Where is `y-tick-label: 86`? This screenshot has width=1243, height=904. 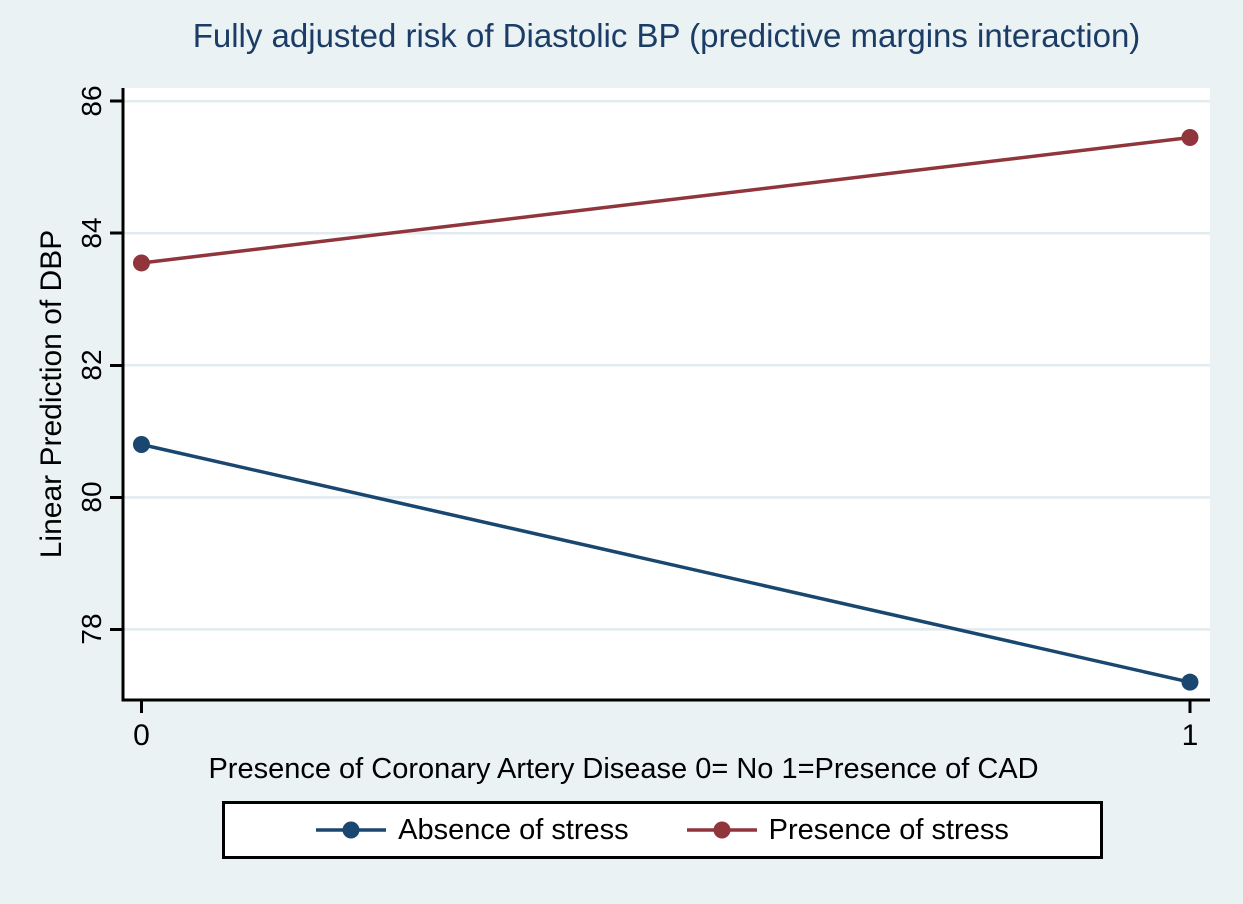 y-tick-label: 86 is located at coordinates (91, 101).